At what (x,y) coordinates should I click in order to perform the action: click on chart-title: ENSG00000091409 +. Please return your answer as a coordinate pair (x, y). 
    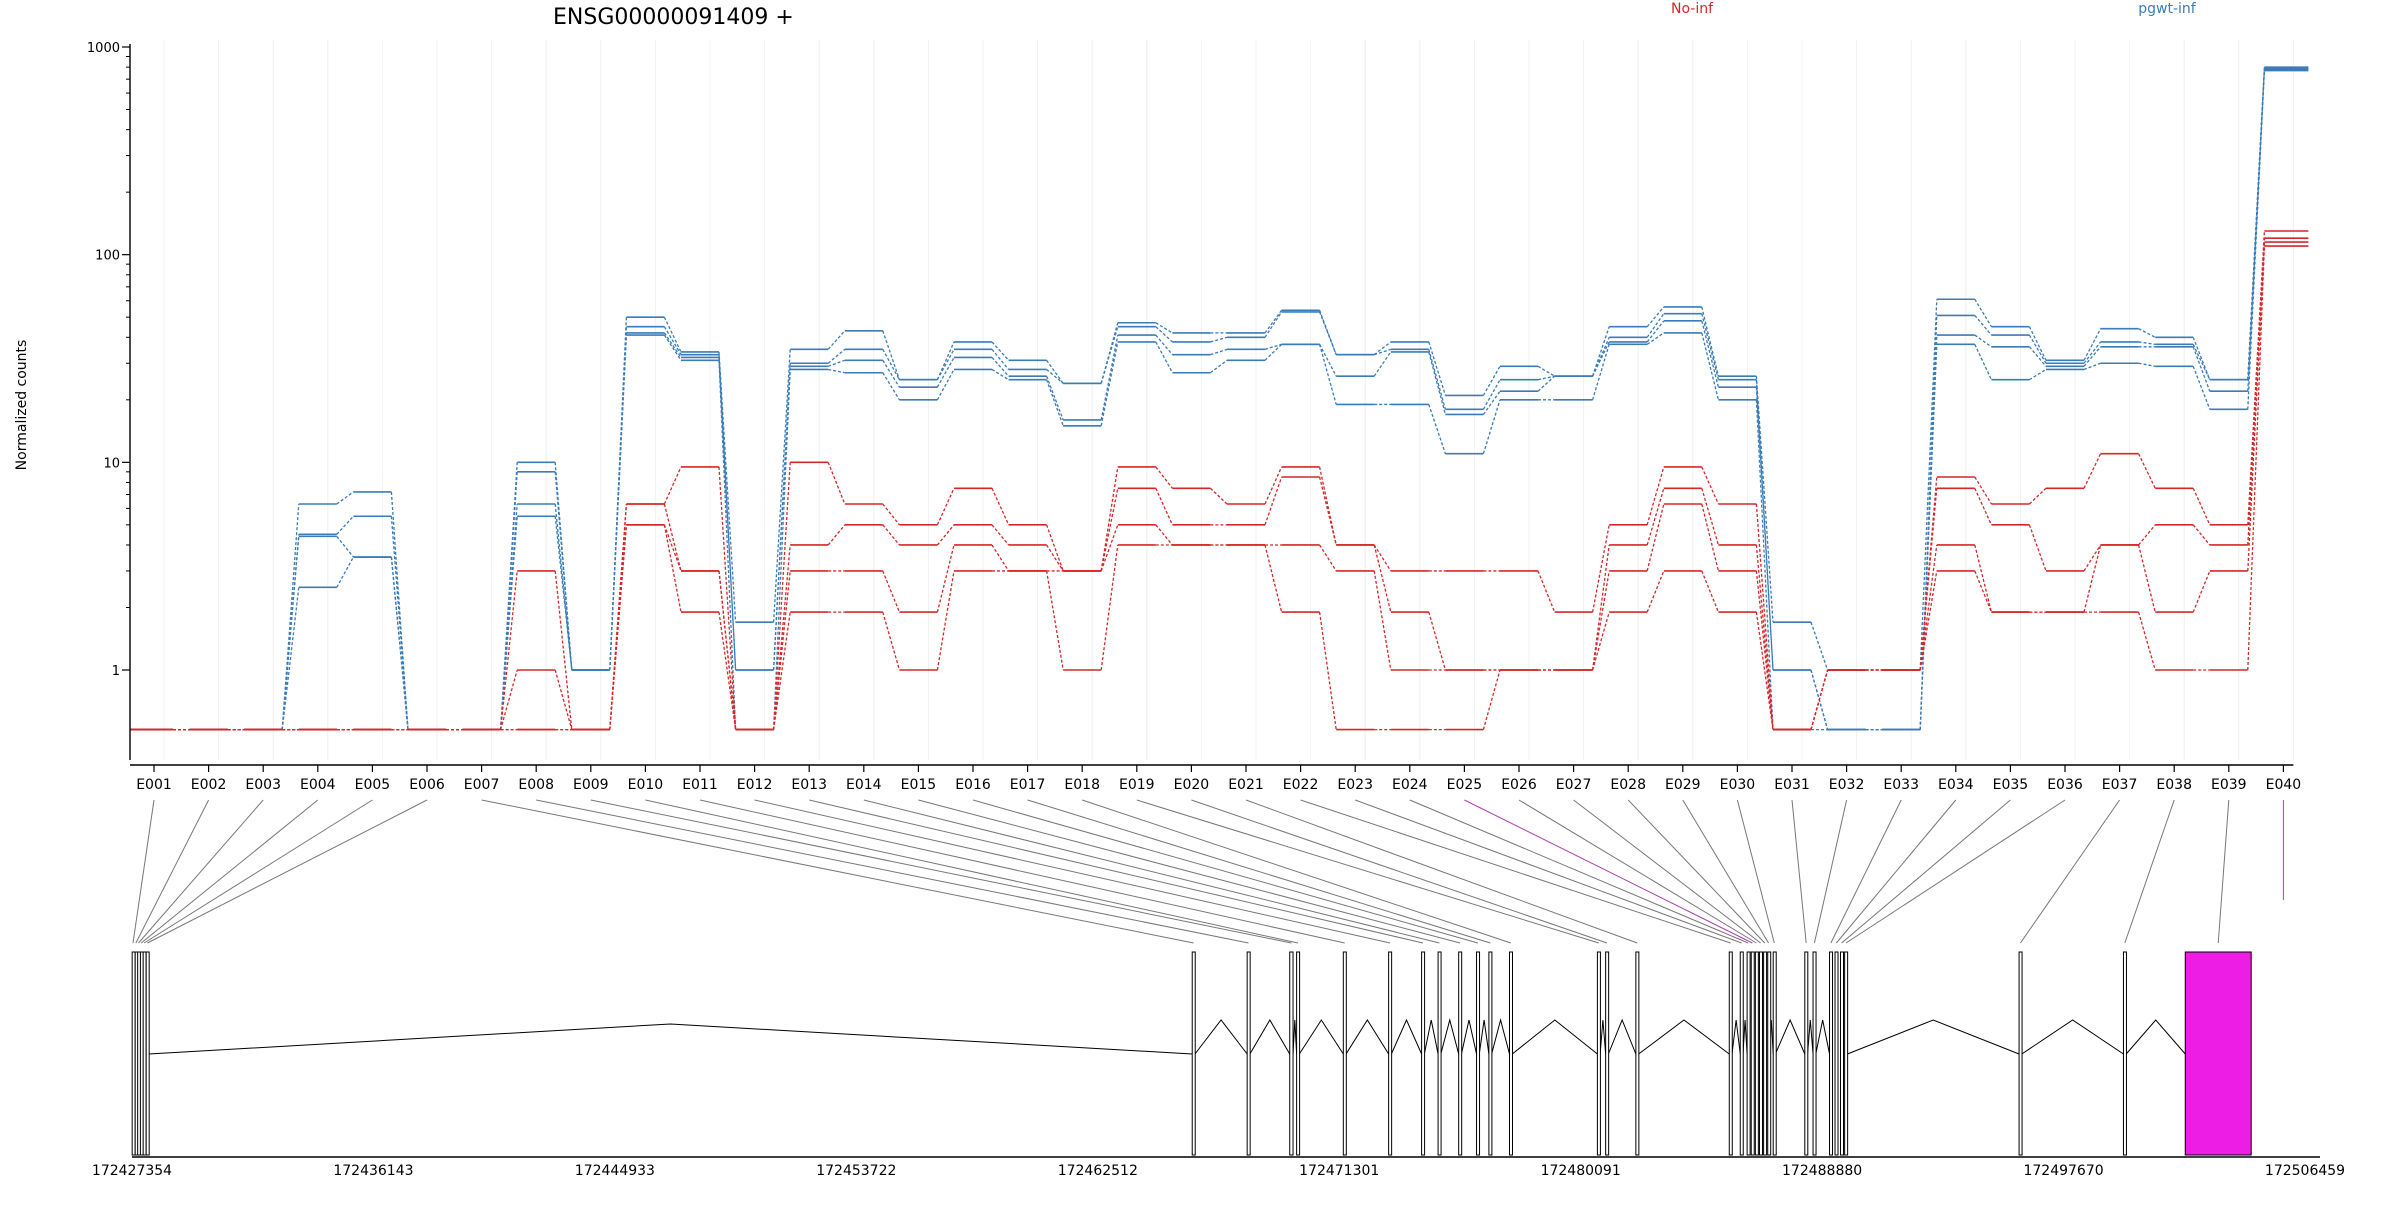
    Looking at the image, I should click on (673, 17).